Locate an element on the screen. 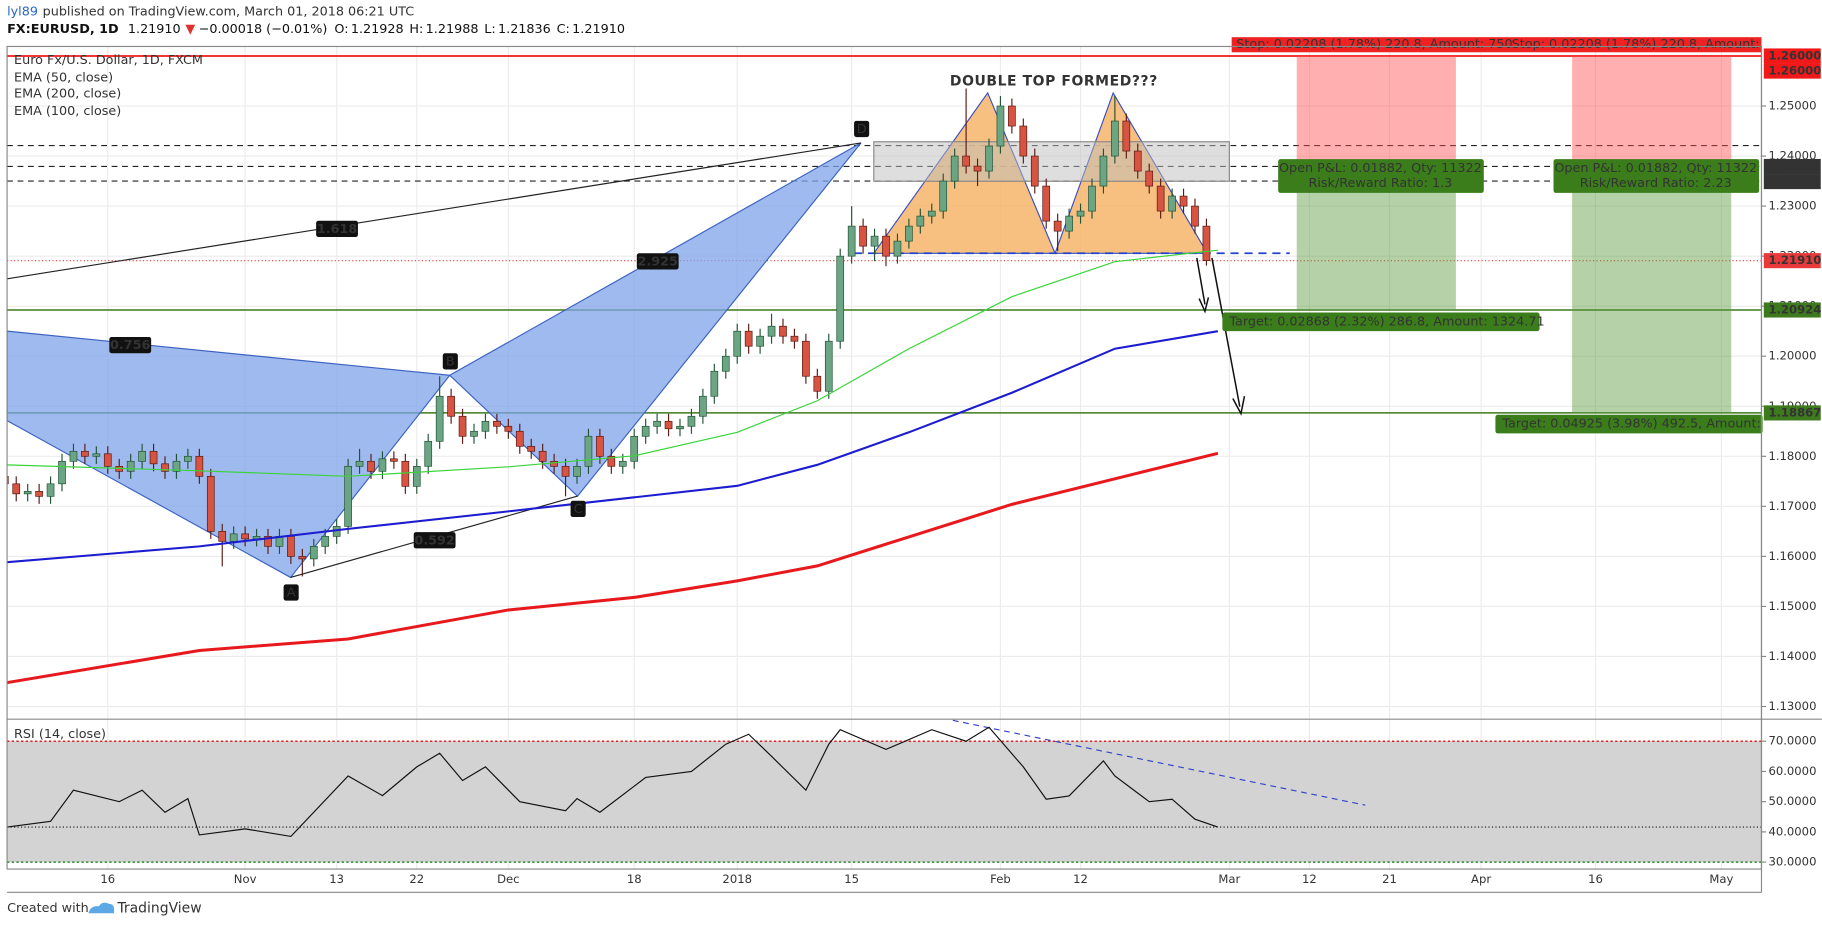 Image resolution: width=1822 pixels, height=926 pixels. y-tick-label: 1.15000 is located at coordinates (1792, 606).